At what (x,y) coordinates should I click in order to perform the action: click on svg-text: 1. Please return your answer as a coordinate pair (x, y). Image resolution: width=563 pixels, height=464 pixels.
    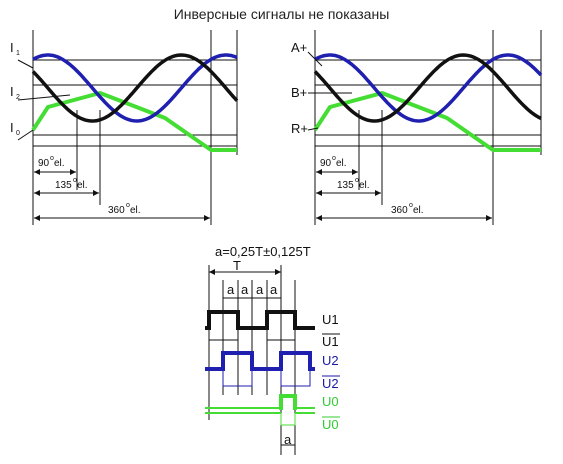
    Looking at the image, I should click on (18, 53).